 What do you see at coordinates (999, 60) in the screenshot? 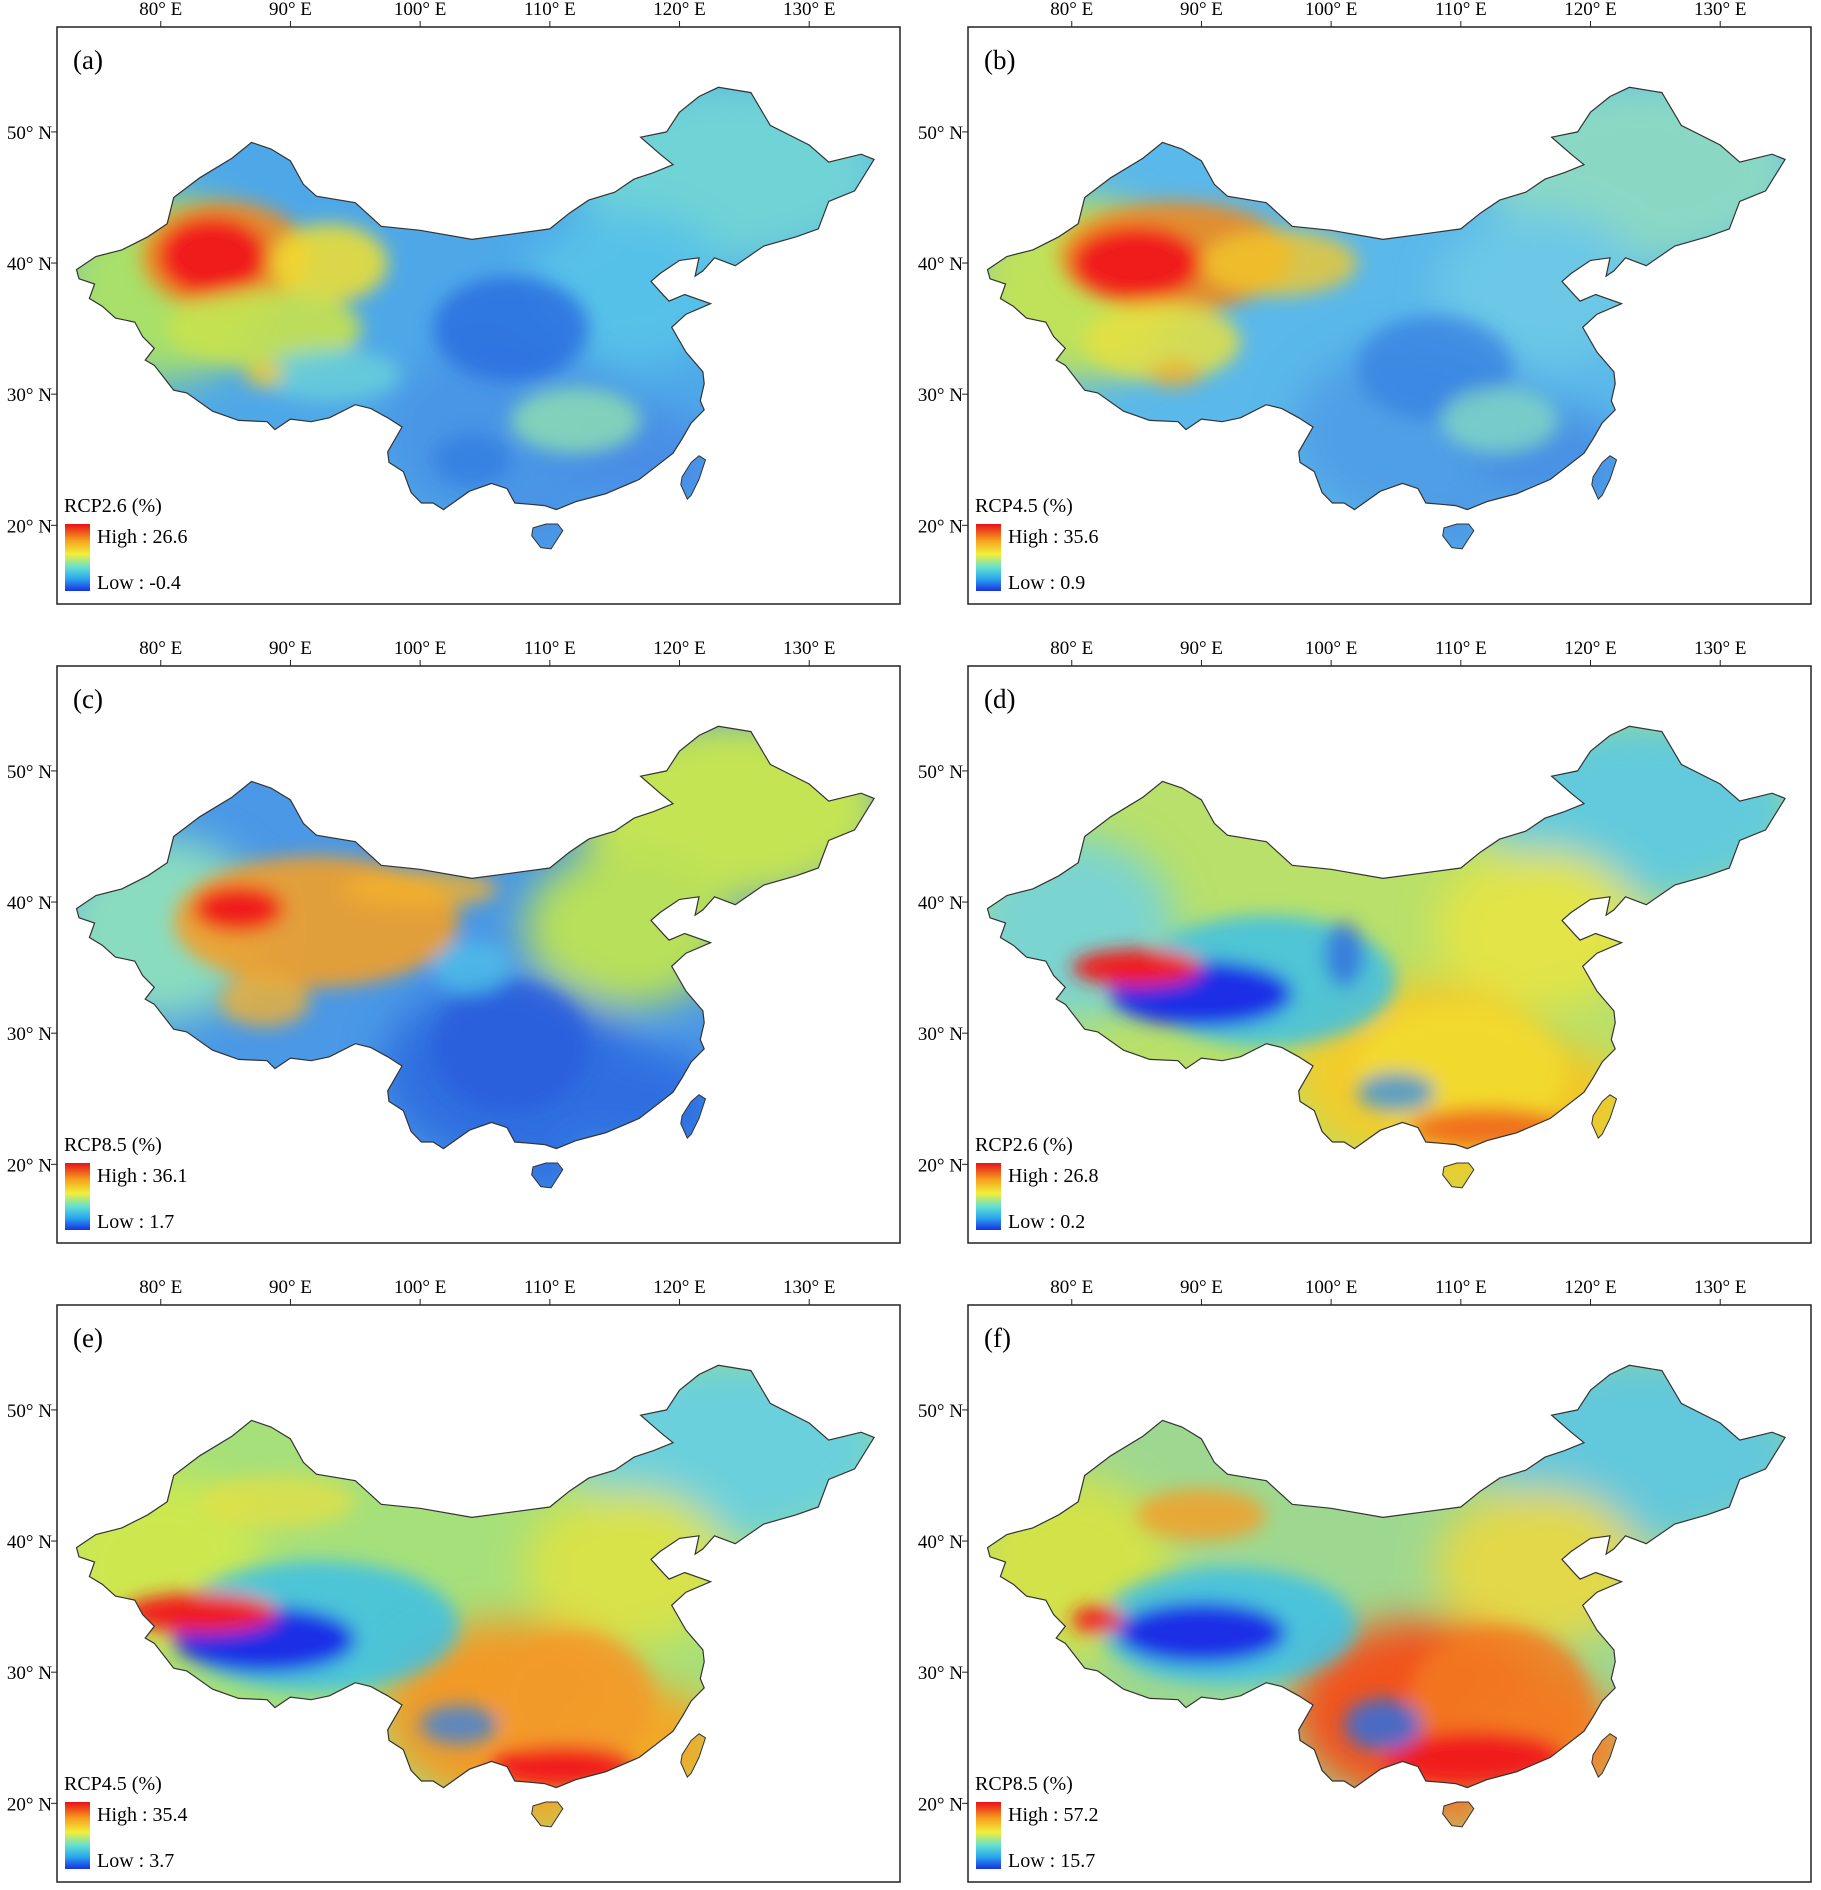
I see `panel-label: (b)` at bounding box center [999, 60].